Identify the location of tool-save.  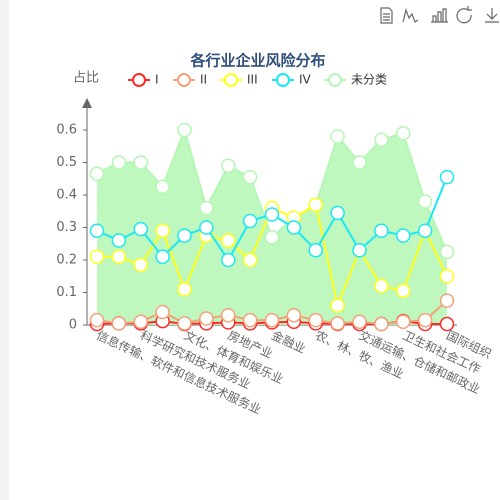
(492, 15).